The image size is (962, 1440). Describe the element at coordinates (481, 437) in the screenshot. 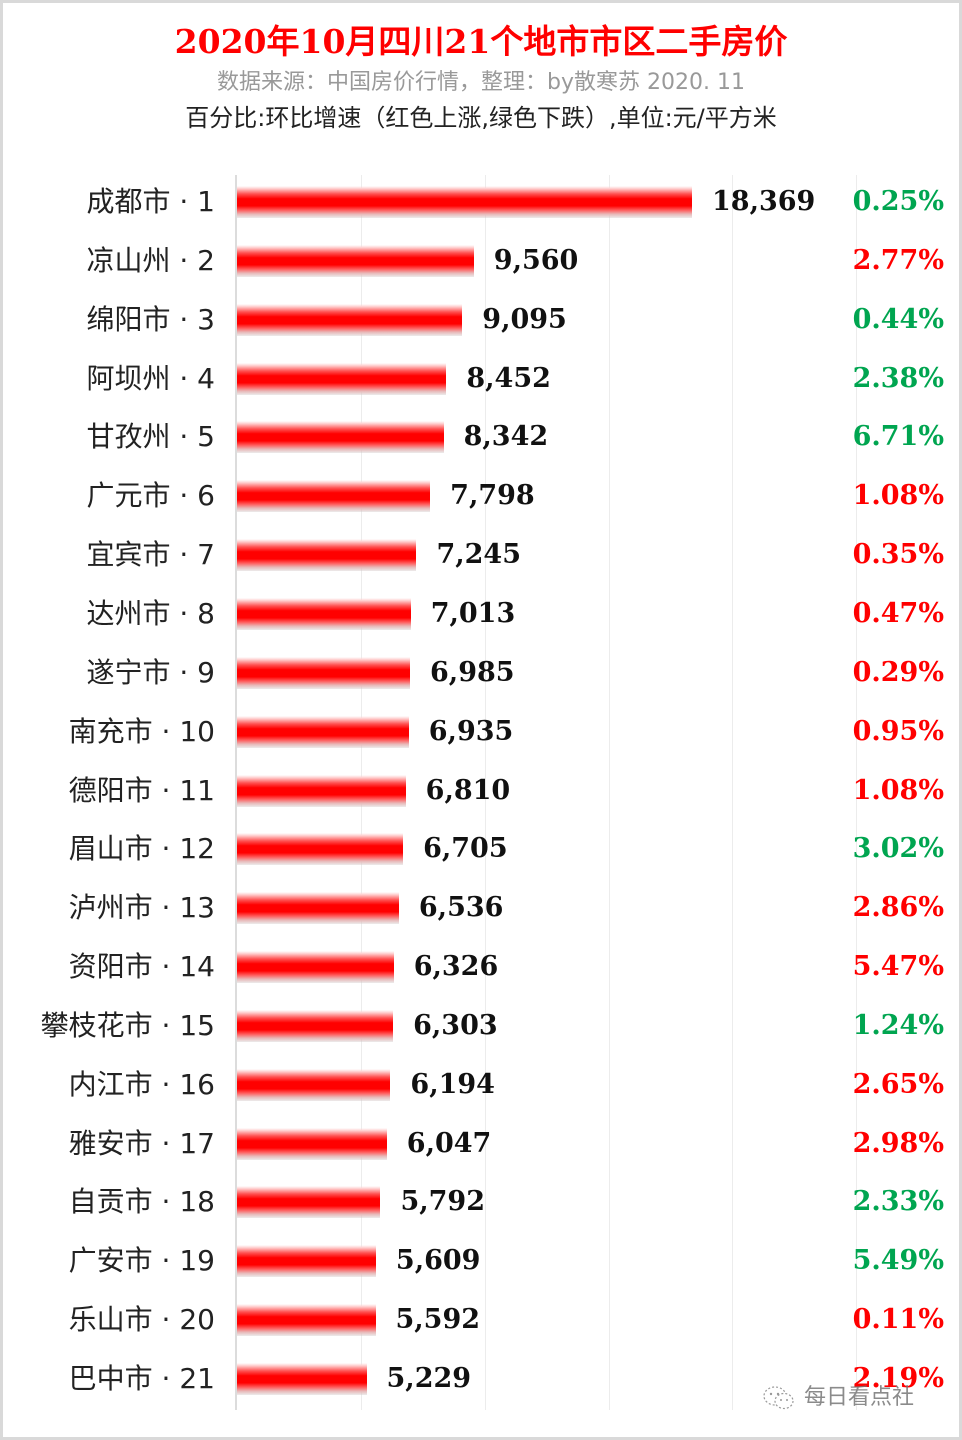

I see `bar-row: 甘孜州 · 5 8,342 6.71%` at that location.